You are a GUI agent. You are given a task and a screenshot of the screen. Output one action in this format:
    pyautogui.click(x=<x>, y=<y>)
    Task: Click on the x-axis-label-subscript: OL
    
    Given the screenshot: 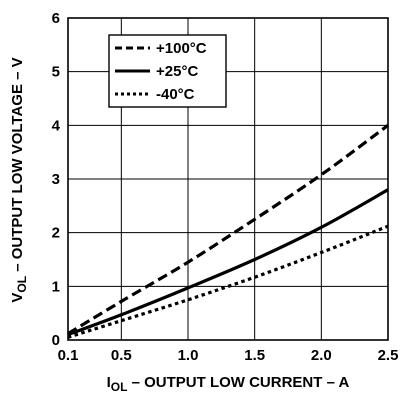 What is the action you would take?
    pyautogui.click(x=119, y=387)
    